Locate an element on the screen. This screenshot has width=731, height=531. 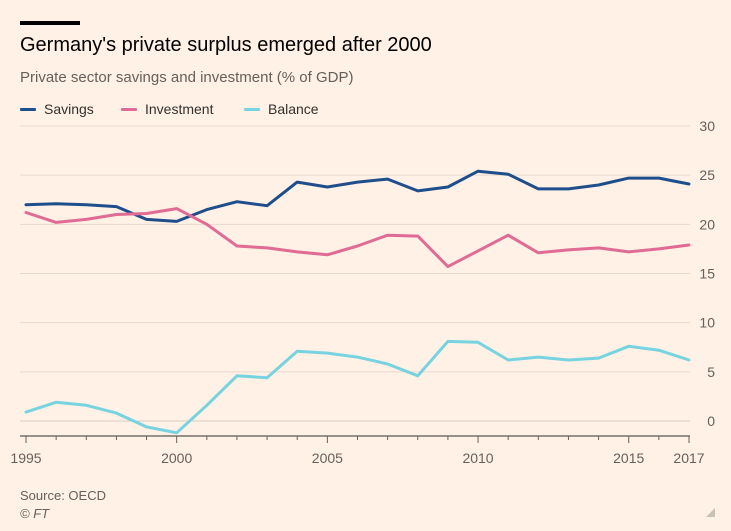
x-tick-label-2015: 2015 is located at coordinates (628, 458).